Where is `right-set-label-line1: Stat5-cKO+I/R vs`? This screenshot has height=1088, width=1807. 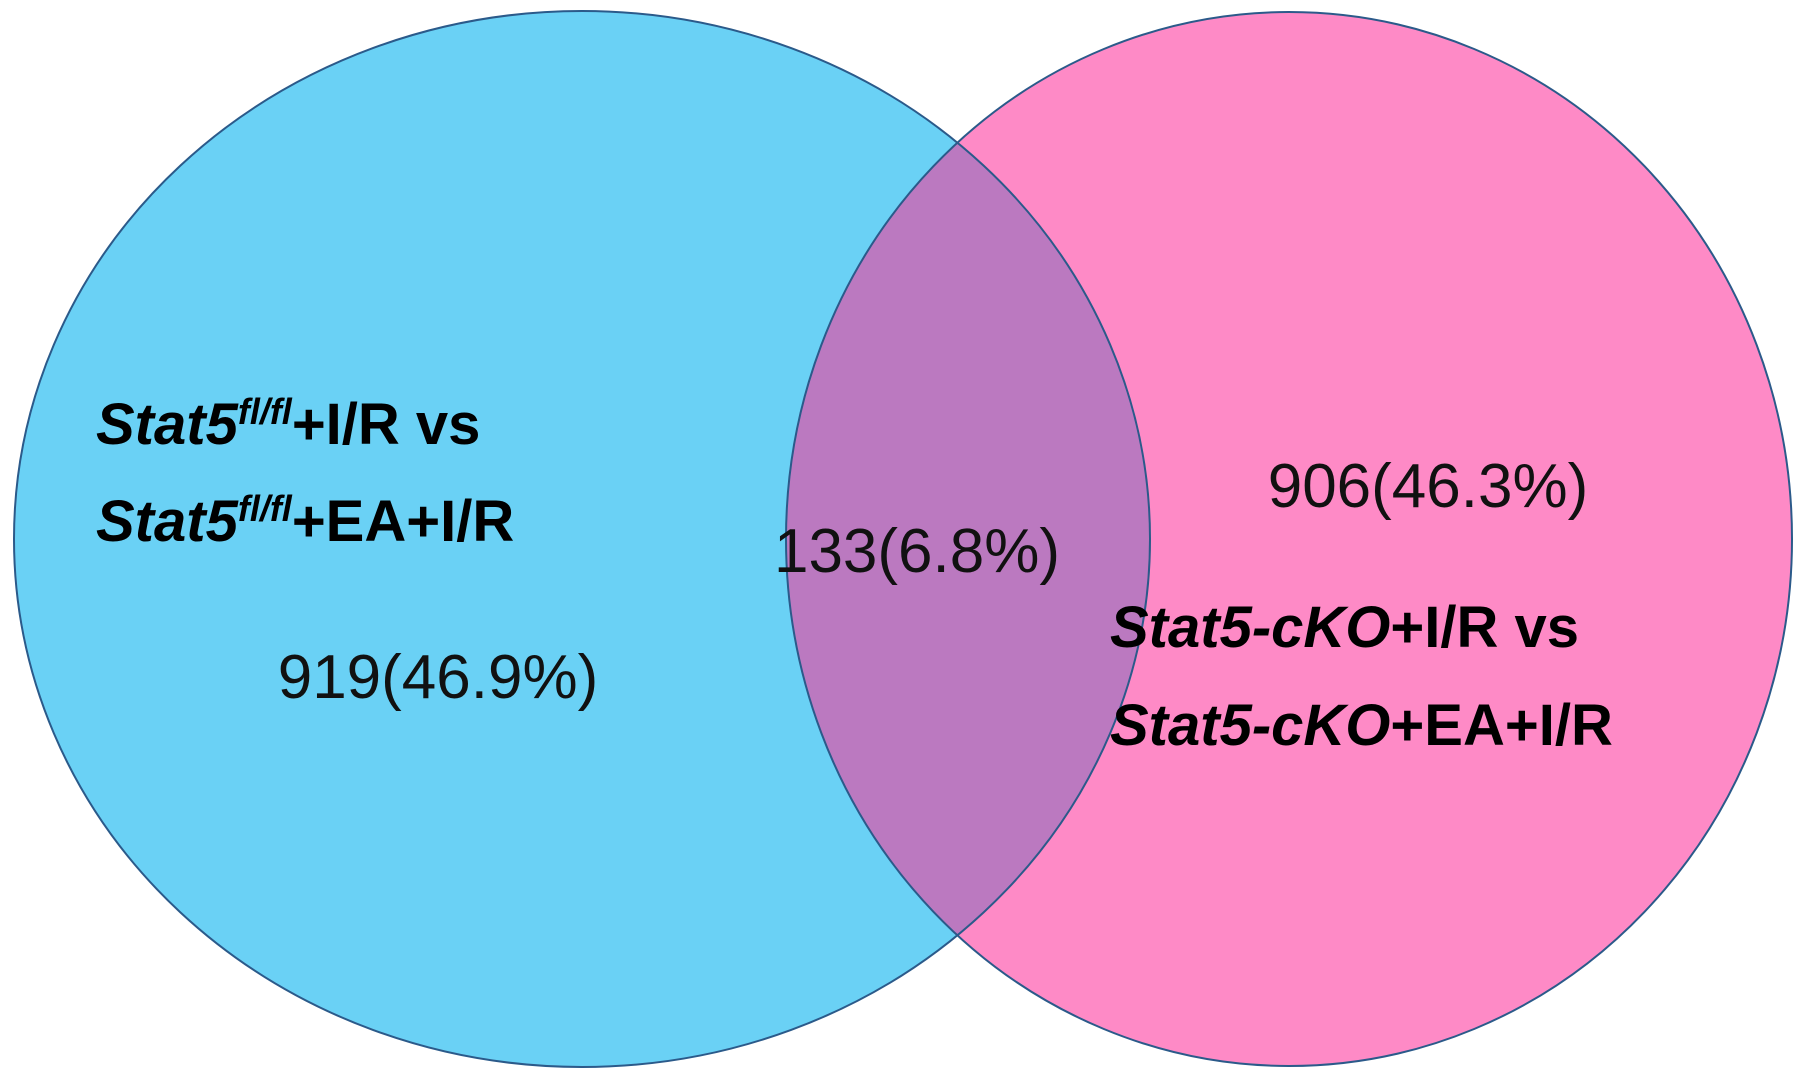 right-set-label-line1: Stat5-cKO+I/R vs is located at coordinates (1344, 627).